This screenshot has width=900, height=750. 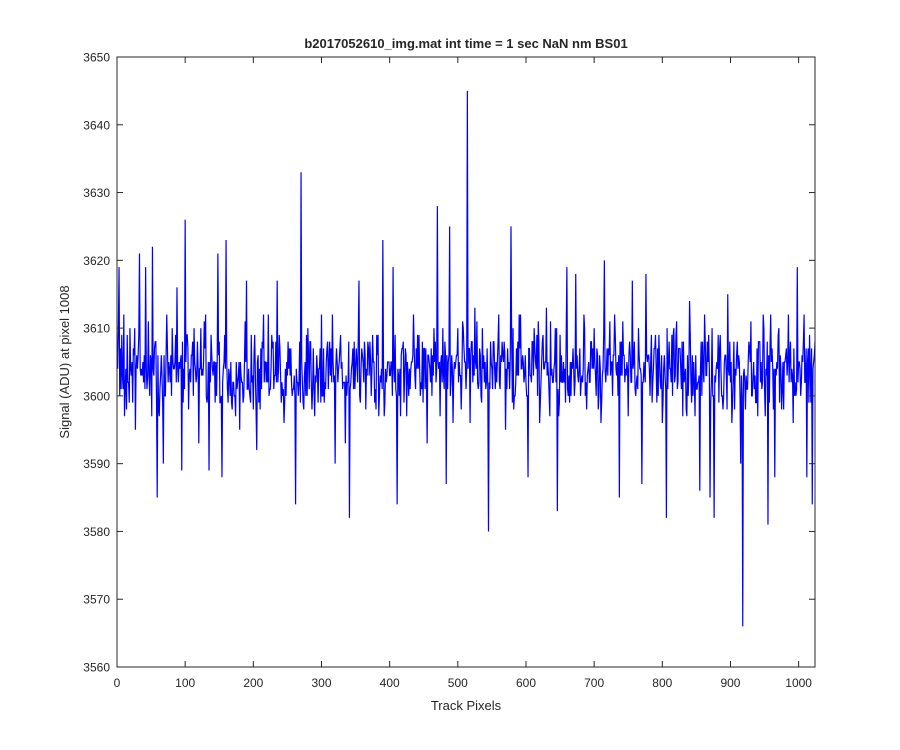 What do you see at coordinates (594, 683) in the screenshot?
I see `x-tick-label: 700` at bounding box center [594, 683].